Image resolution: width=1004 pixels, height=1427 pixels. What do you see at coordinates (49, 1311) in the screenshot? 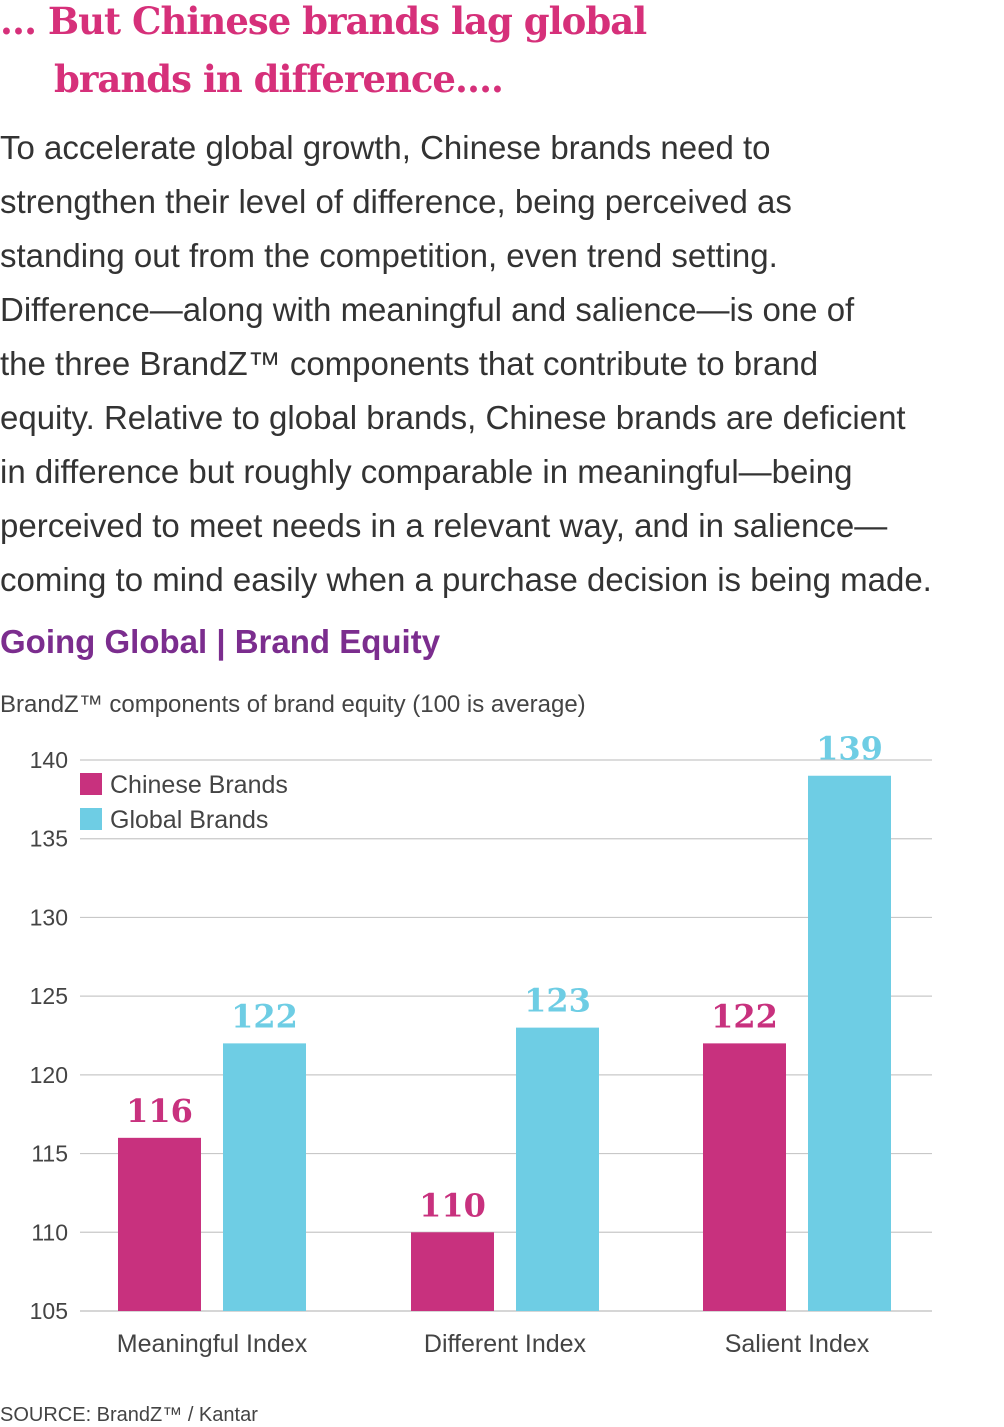
I see `y-tick-label: 105` at bounding box center [49, 1311].